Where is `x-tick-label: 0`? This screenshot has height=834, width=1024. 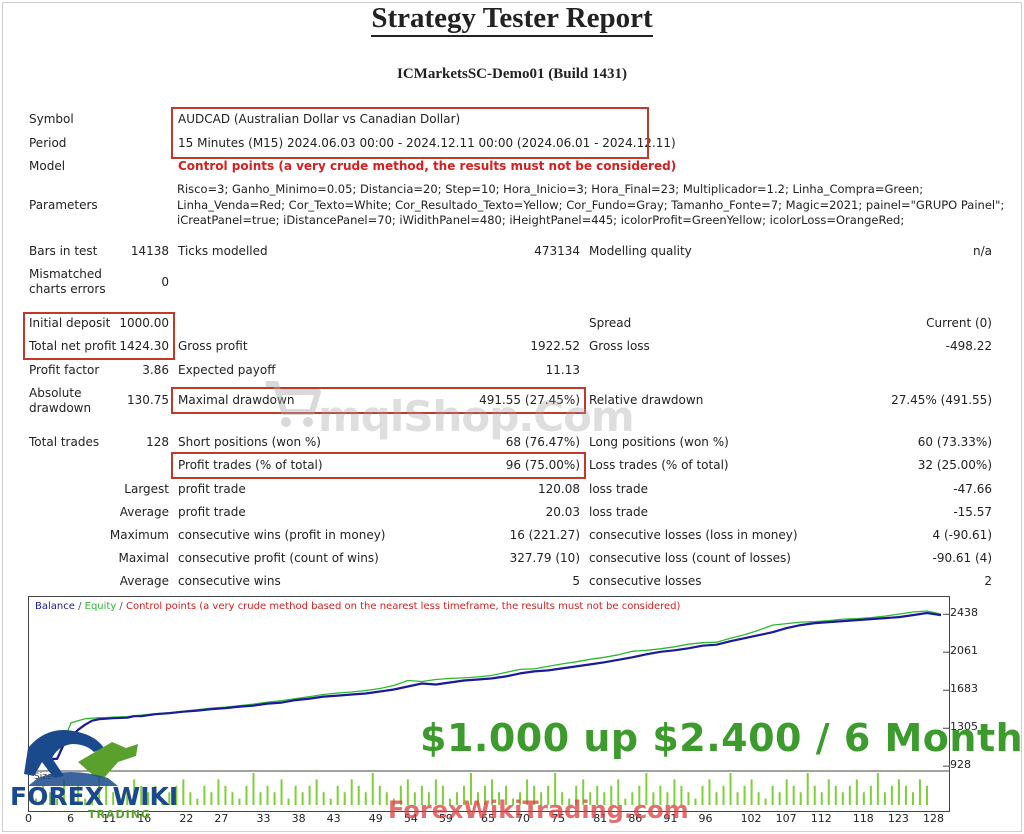 x-tick-label: 0 is located at coordinates (28, 818).